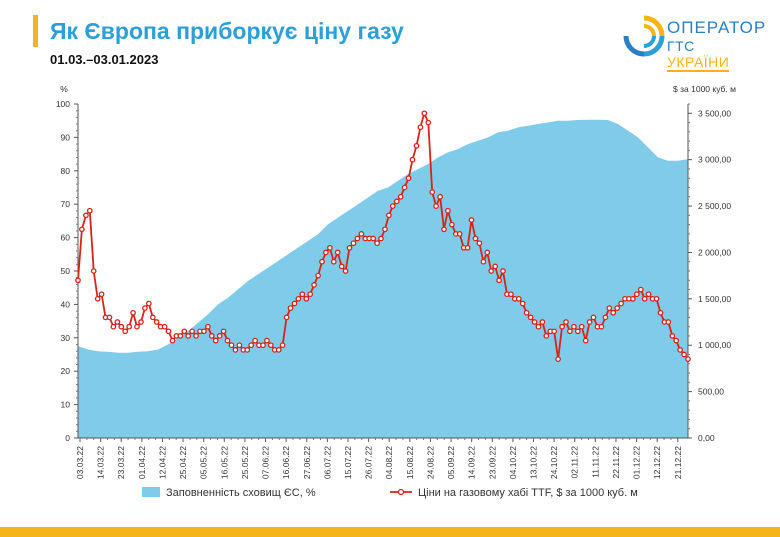 This screenshot has height=537, width=780. Describe the element at coordinates (66, 405) in the screenshot. I see `left-tick-label: 10` at that location.